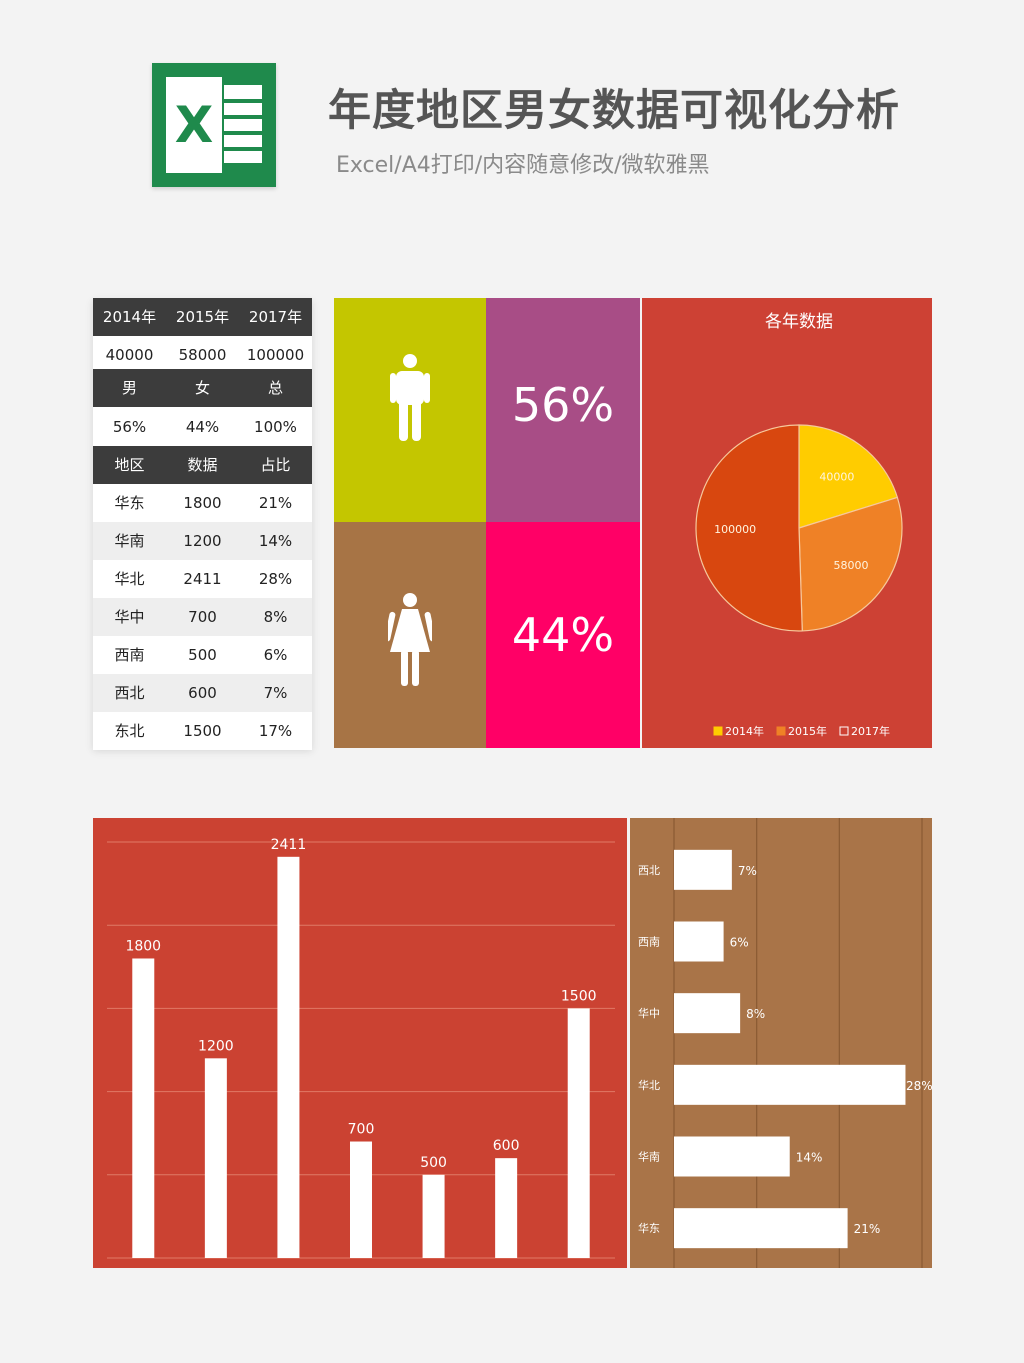 This screenshot has width=1024, height=1363. I want to click on table-header-cell: 总, so click(275, 388).